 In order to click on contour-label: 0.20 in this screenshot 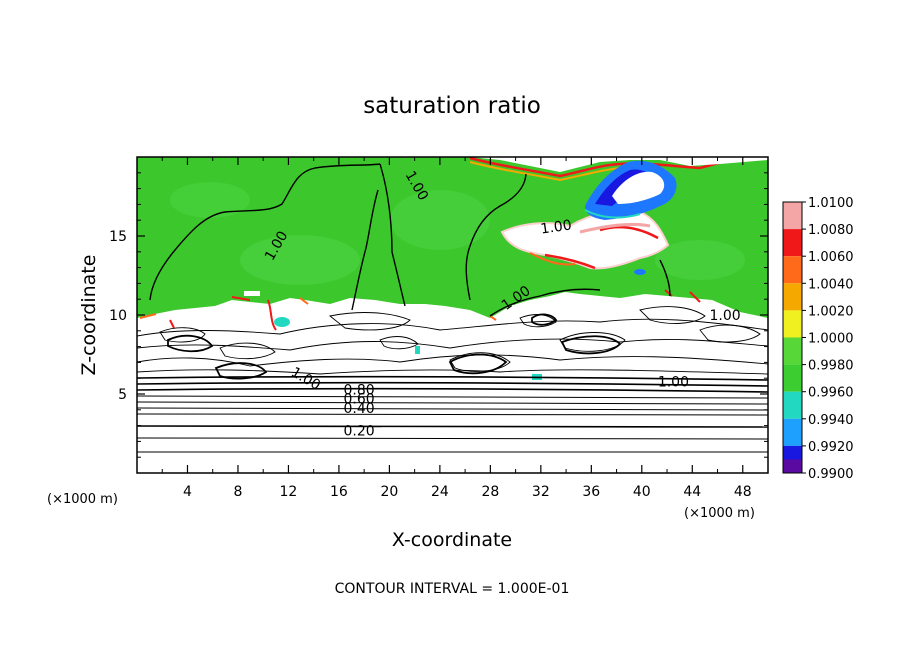, I will do `click(359, 431)`.